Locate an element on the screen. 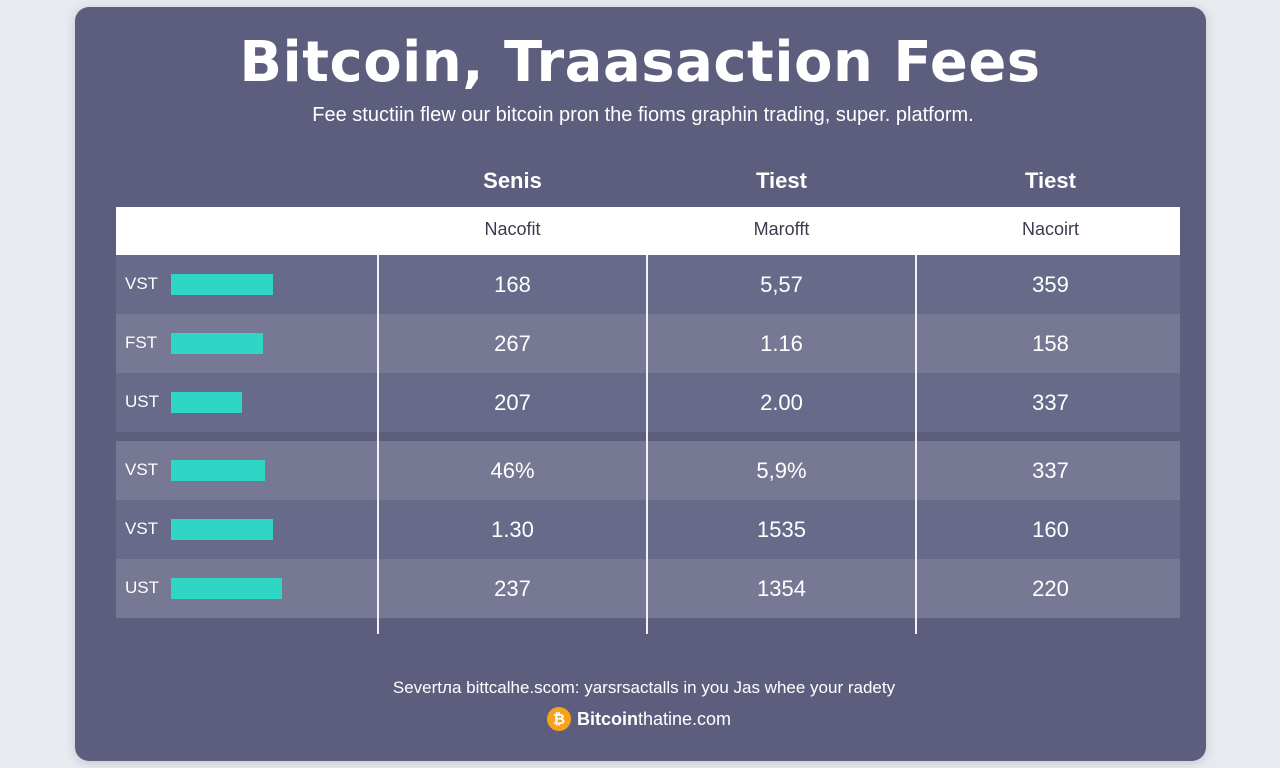  brand-link: ₿ Bitcointhatine.com is located at coordinates (639, 719).